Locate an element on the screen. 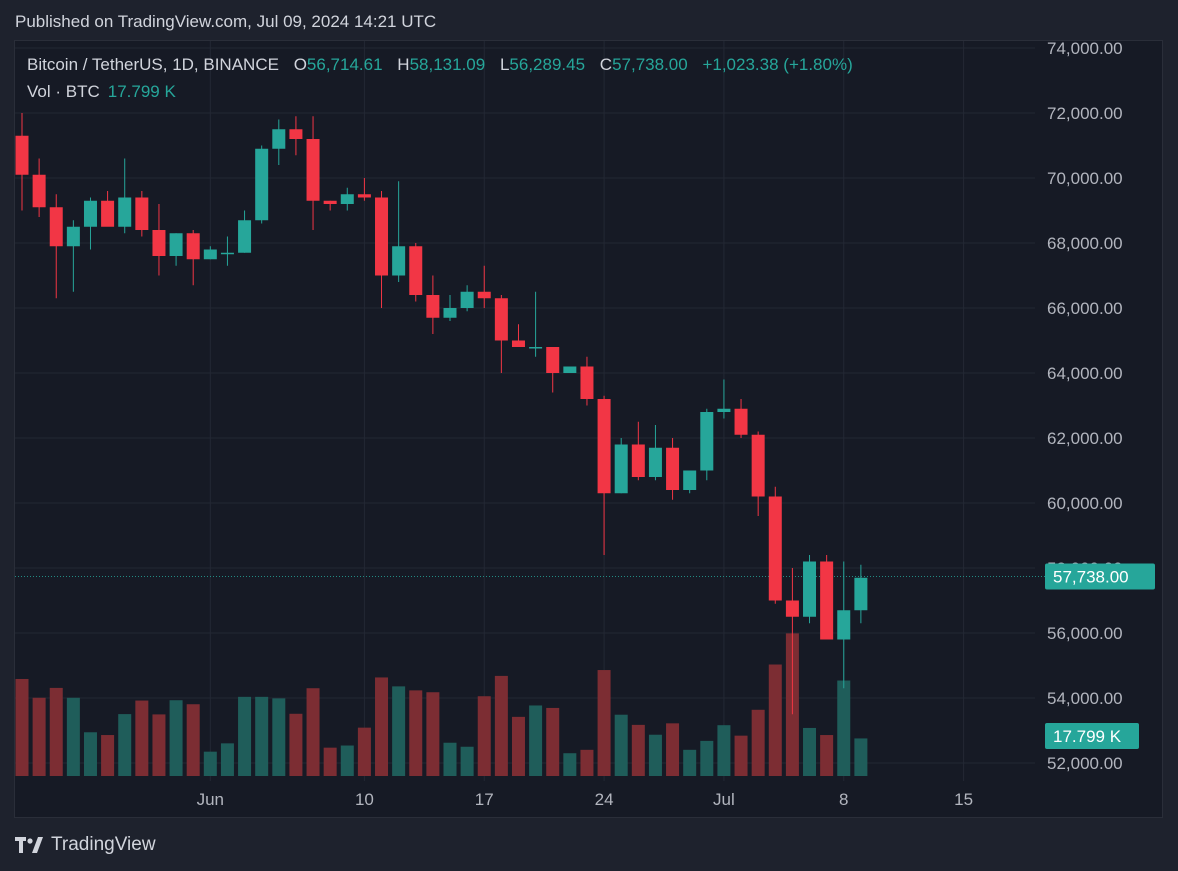 The image size is (1178, 871). y-tick-label: 64,000.00 is located at coordinates (1085, 373).